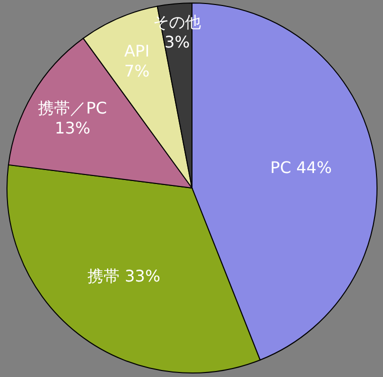 The image size is (383, 377). Describe the element at coordinates (137, 51) in the screenshot. I see `slice-label: API` at that location.